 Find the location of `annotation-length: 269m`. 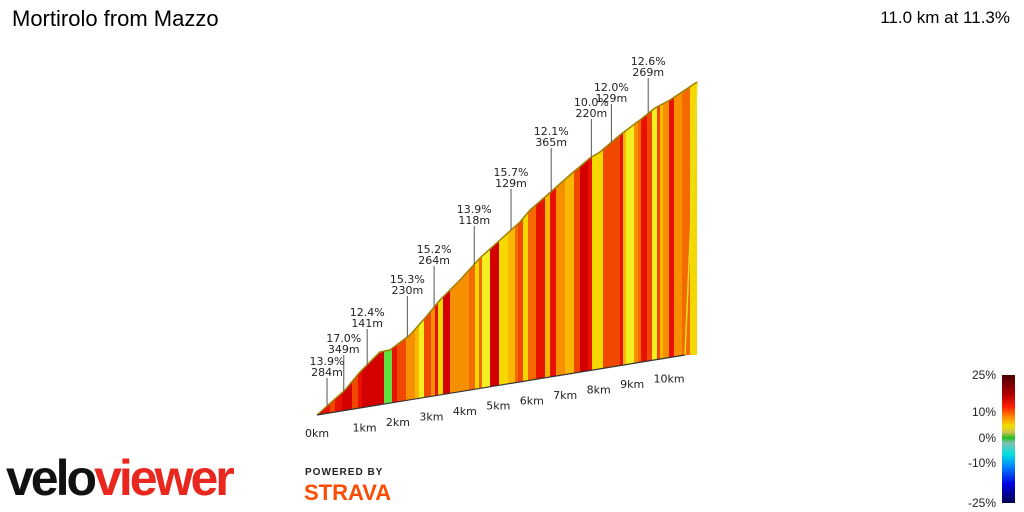

annotation-length: 269m is located at coordinates (648, 72).